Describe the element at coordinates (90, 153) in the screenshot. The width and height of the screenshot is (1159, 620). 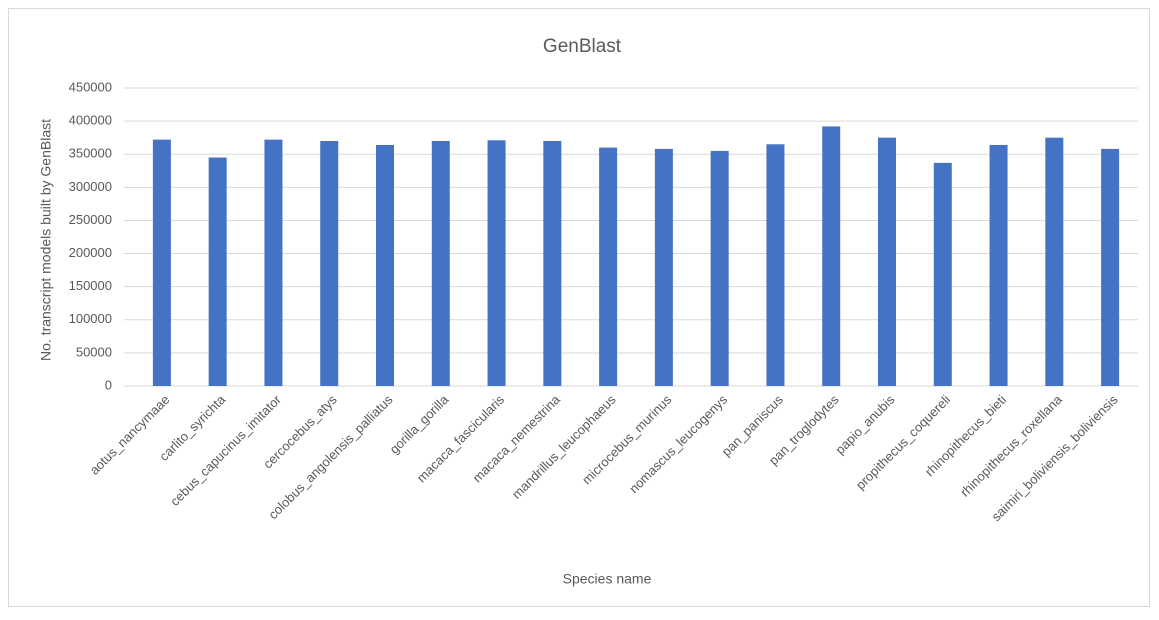
I see `y-tick-label: 350000` at that location.